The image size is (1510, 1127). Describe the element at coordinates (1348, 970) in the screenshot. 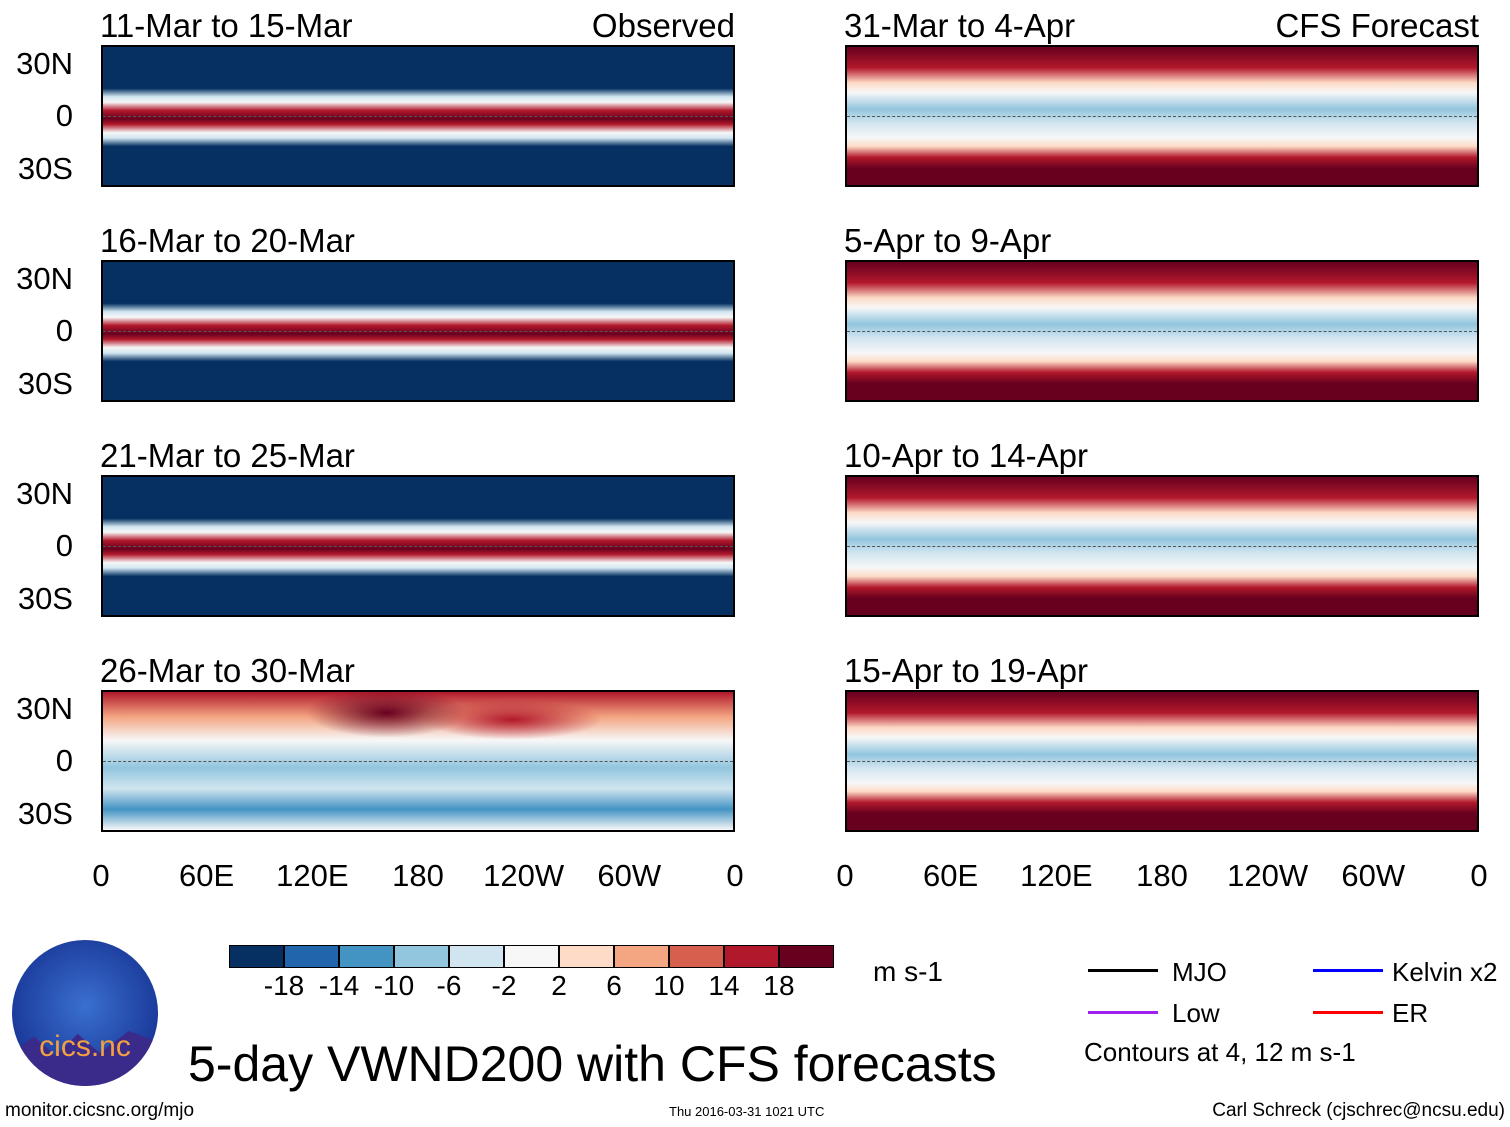

I see `legend-line-kelvin` at that location.